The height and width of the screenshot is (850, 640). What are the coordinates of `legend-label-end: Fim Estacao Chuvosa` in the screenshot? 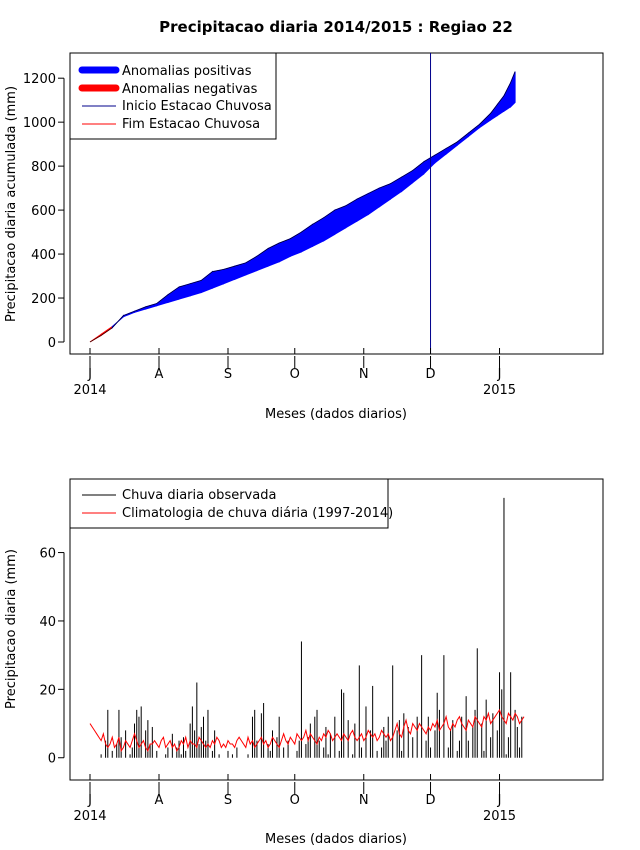 It's located at (191, 124).